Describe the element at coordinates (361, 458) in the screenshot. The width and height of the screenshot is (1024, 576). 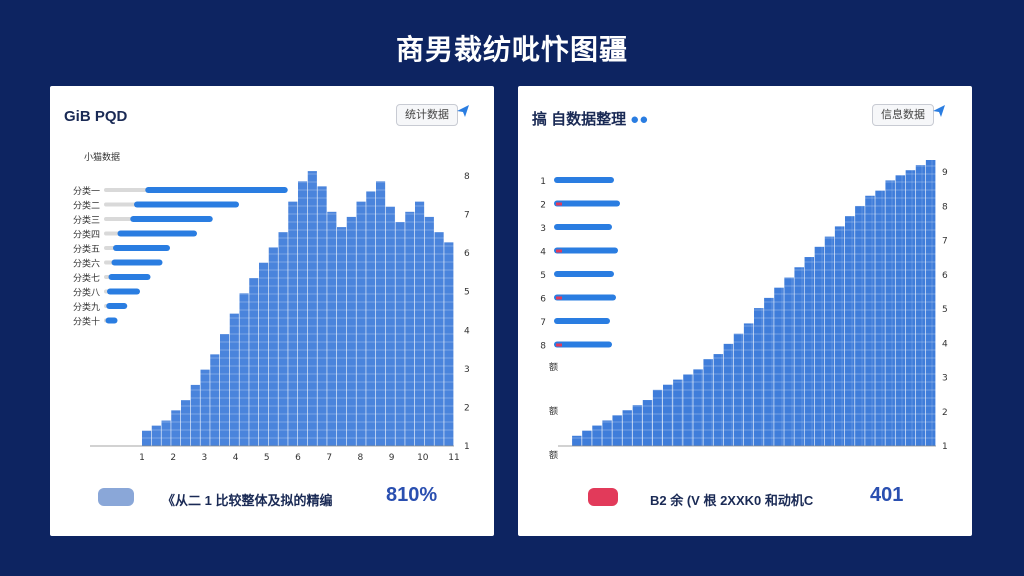
I see `x-tick-label: 8` at that location.